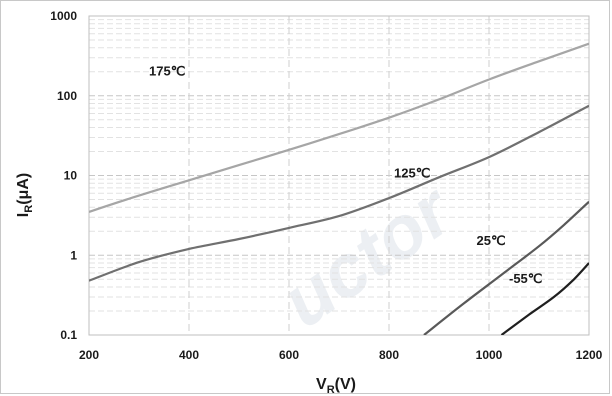 The image size is (612, 396). What do you see at coordinates (23, 215) in the screenshot?
I see `y-axis-title-main: I` at bounding box center [23, 215].